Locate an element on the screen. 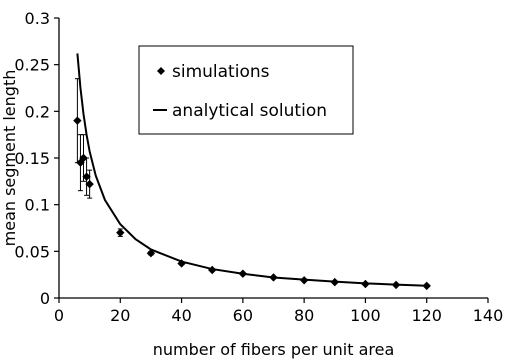 Image resolution: width=507 pixels, height=364 pixels. x-tick-label: 60 is located at coordinates (243, 315).